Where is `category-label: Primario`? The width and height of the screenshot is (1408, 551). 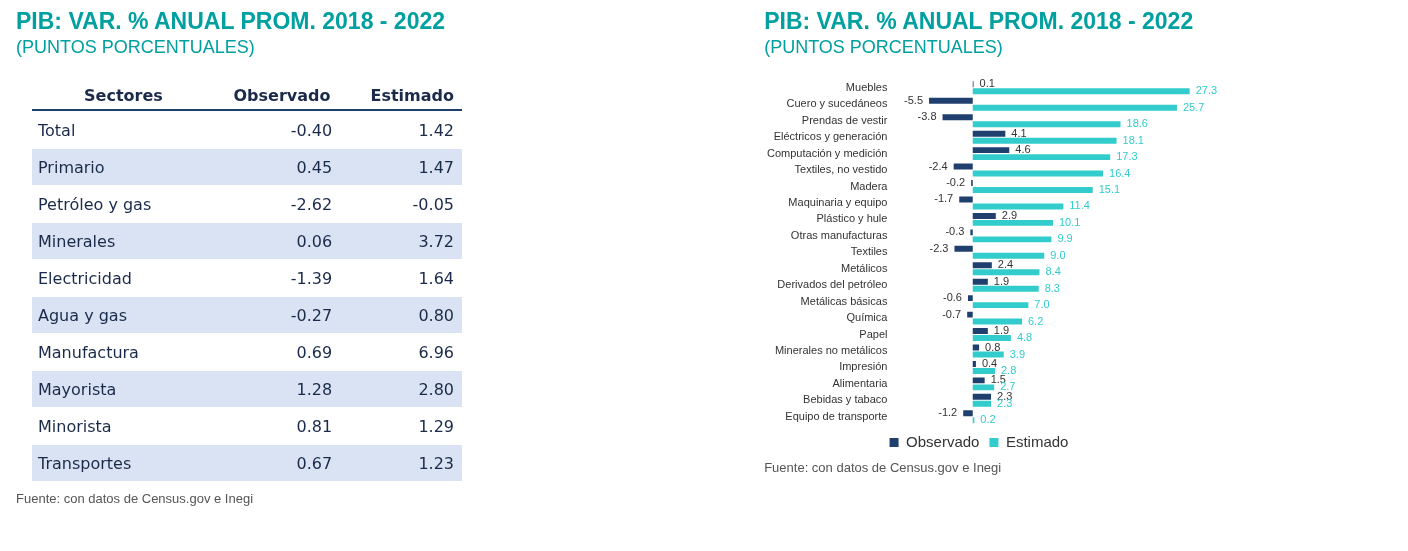 category-label: Primario is located at coordinates (71, 167).